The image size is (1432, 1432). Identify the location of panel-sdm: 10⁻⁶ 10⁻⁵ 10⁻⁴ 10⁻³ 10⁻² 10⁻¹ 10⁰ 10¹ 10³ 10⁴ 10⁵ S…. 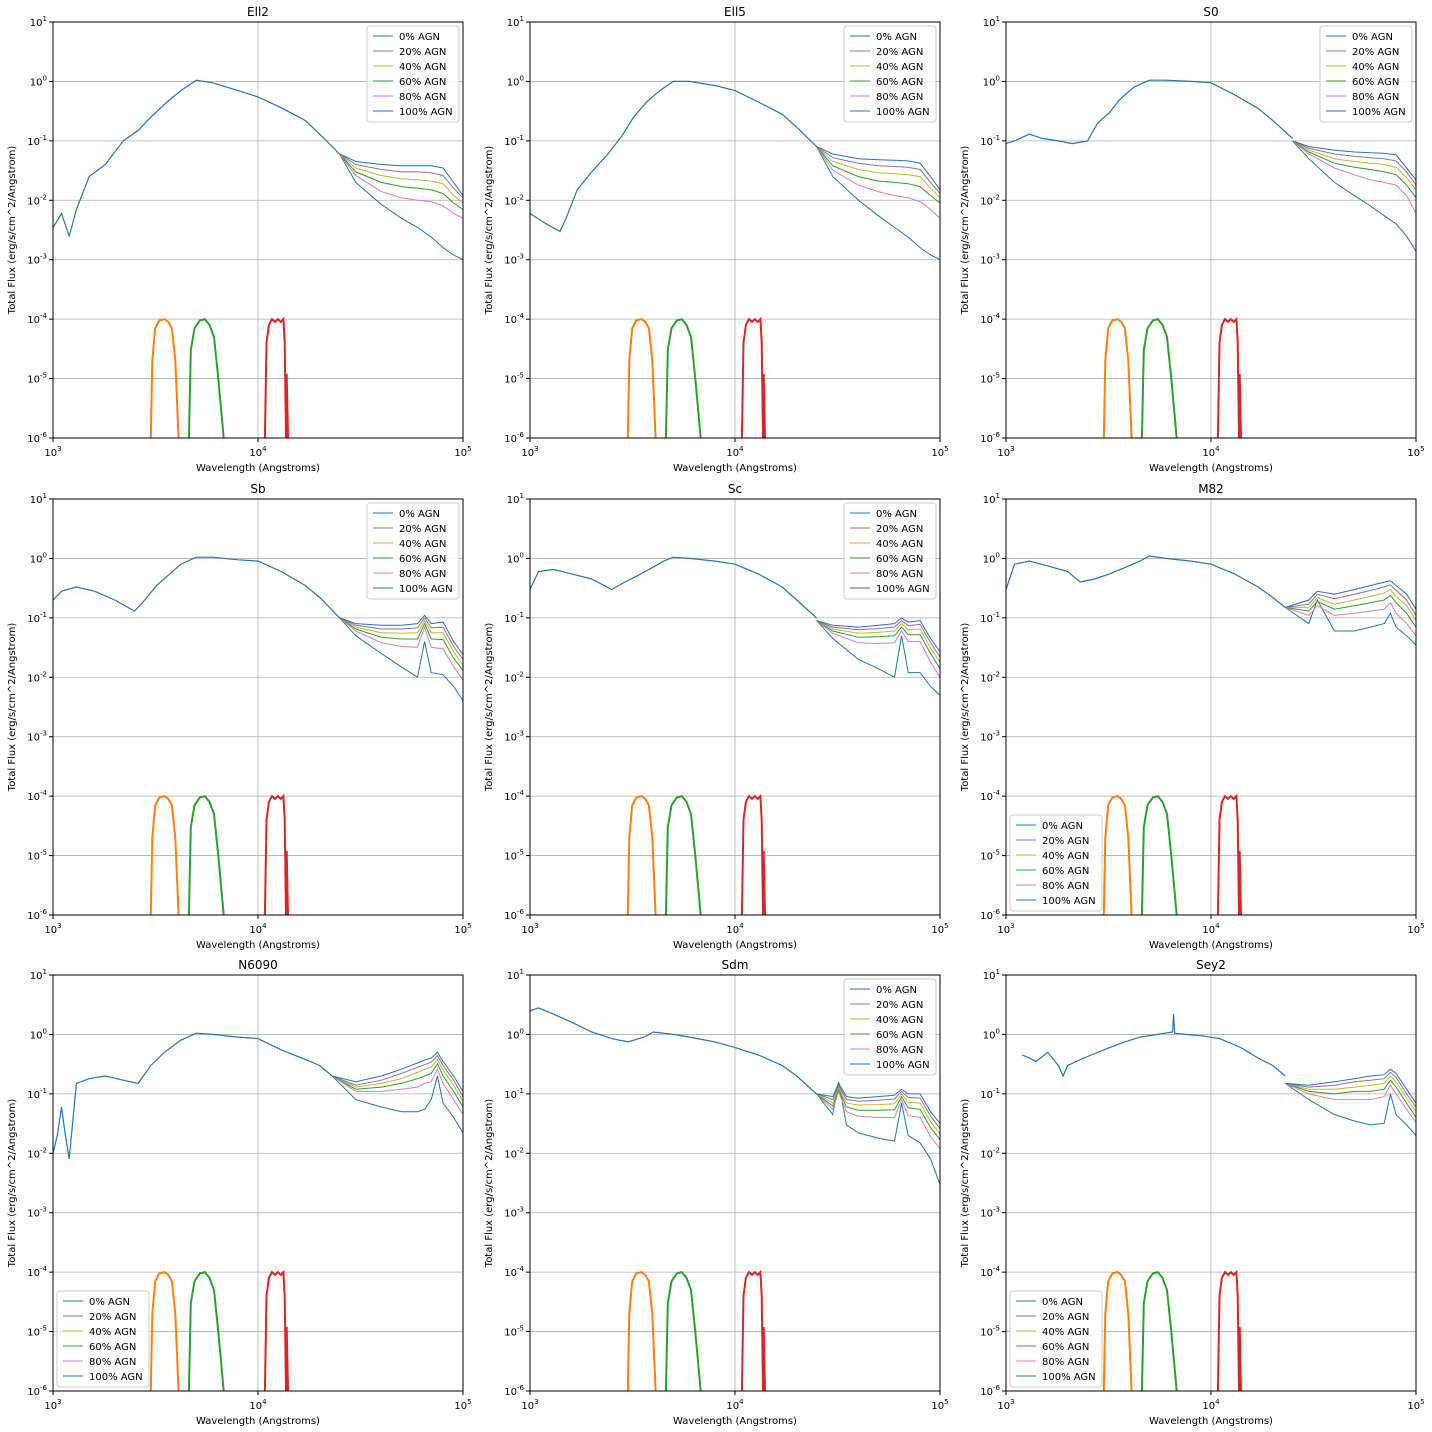
(716, 1192).